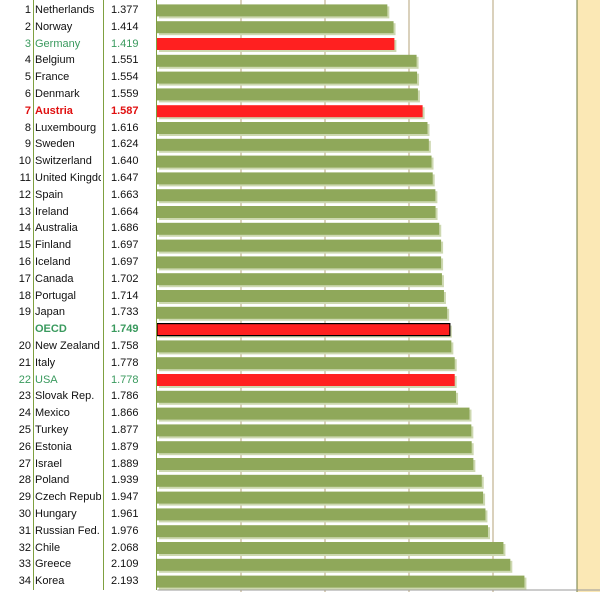 This screenshot has height=600, width=600. What do you see at coordinates (125, 77) in the screenshot?
I see `value-cell: 1.554` at bounding box center [125, 77].